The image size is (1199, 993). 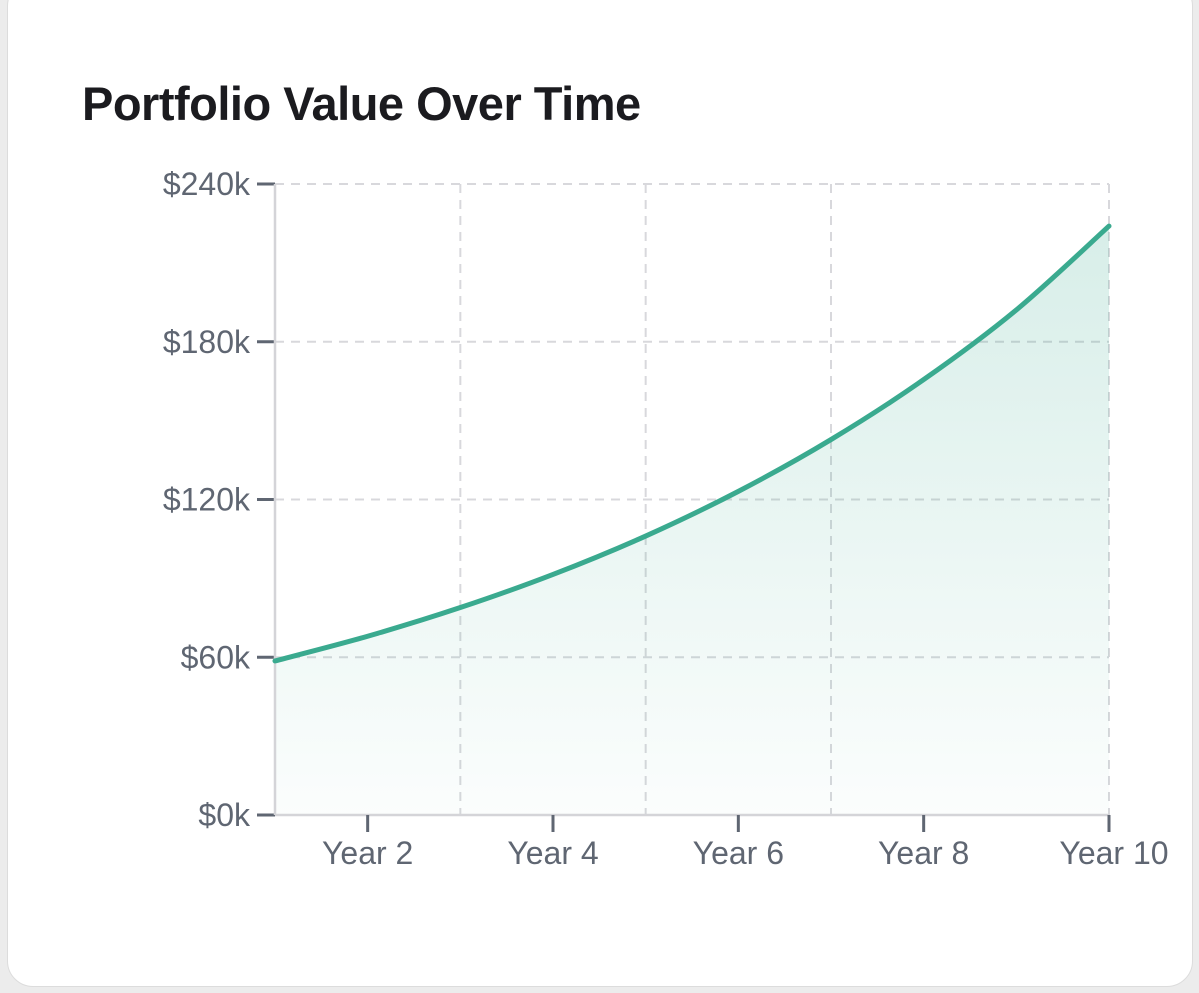 I want to click on x-tick-label: Year 2, so click(x=367, y=853).